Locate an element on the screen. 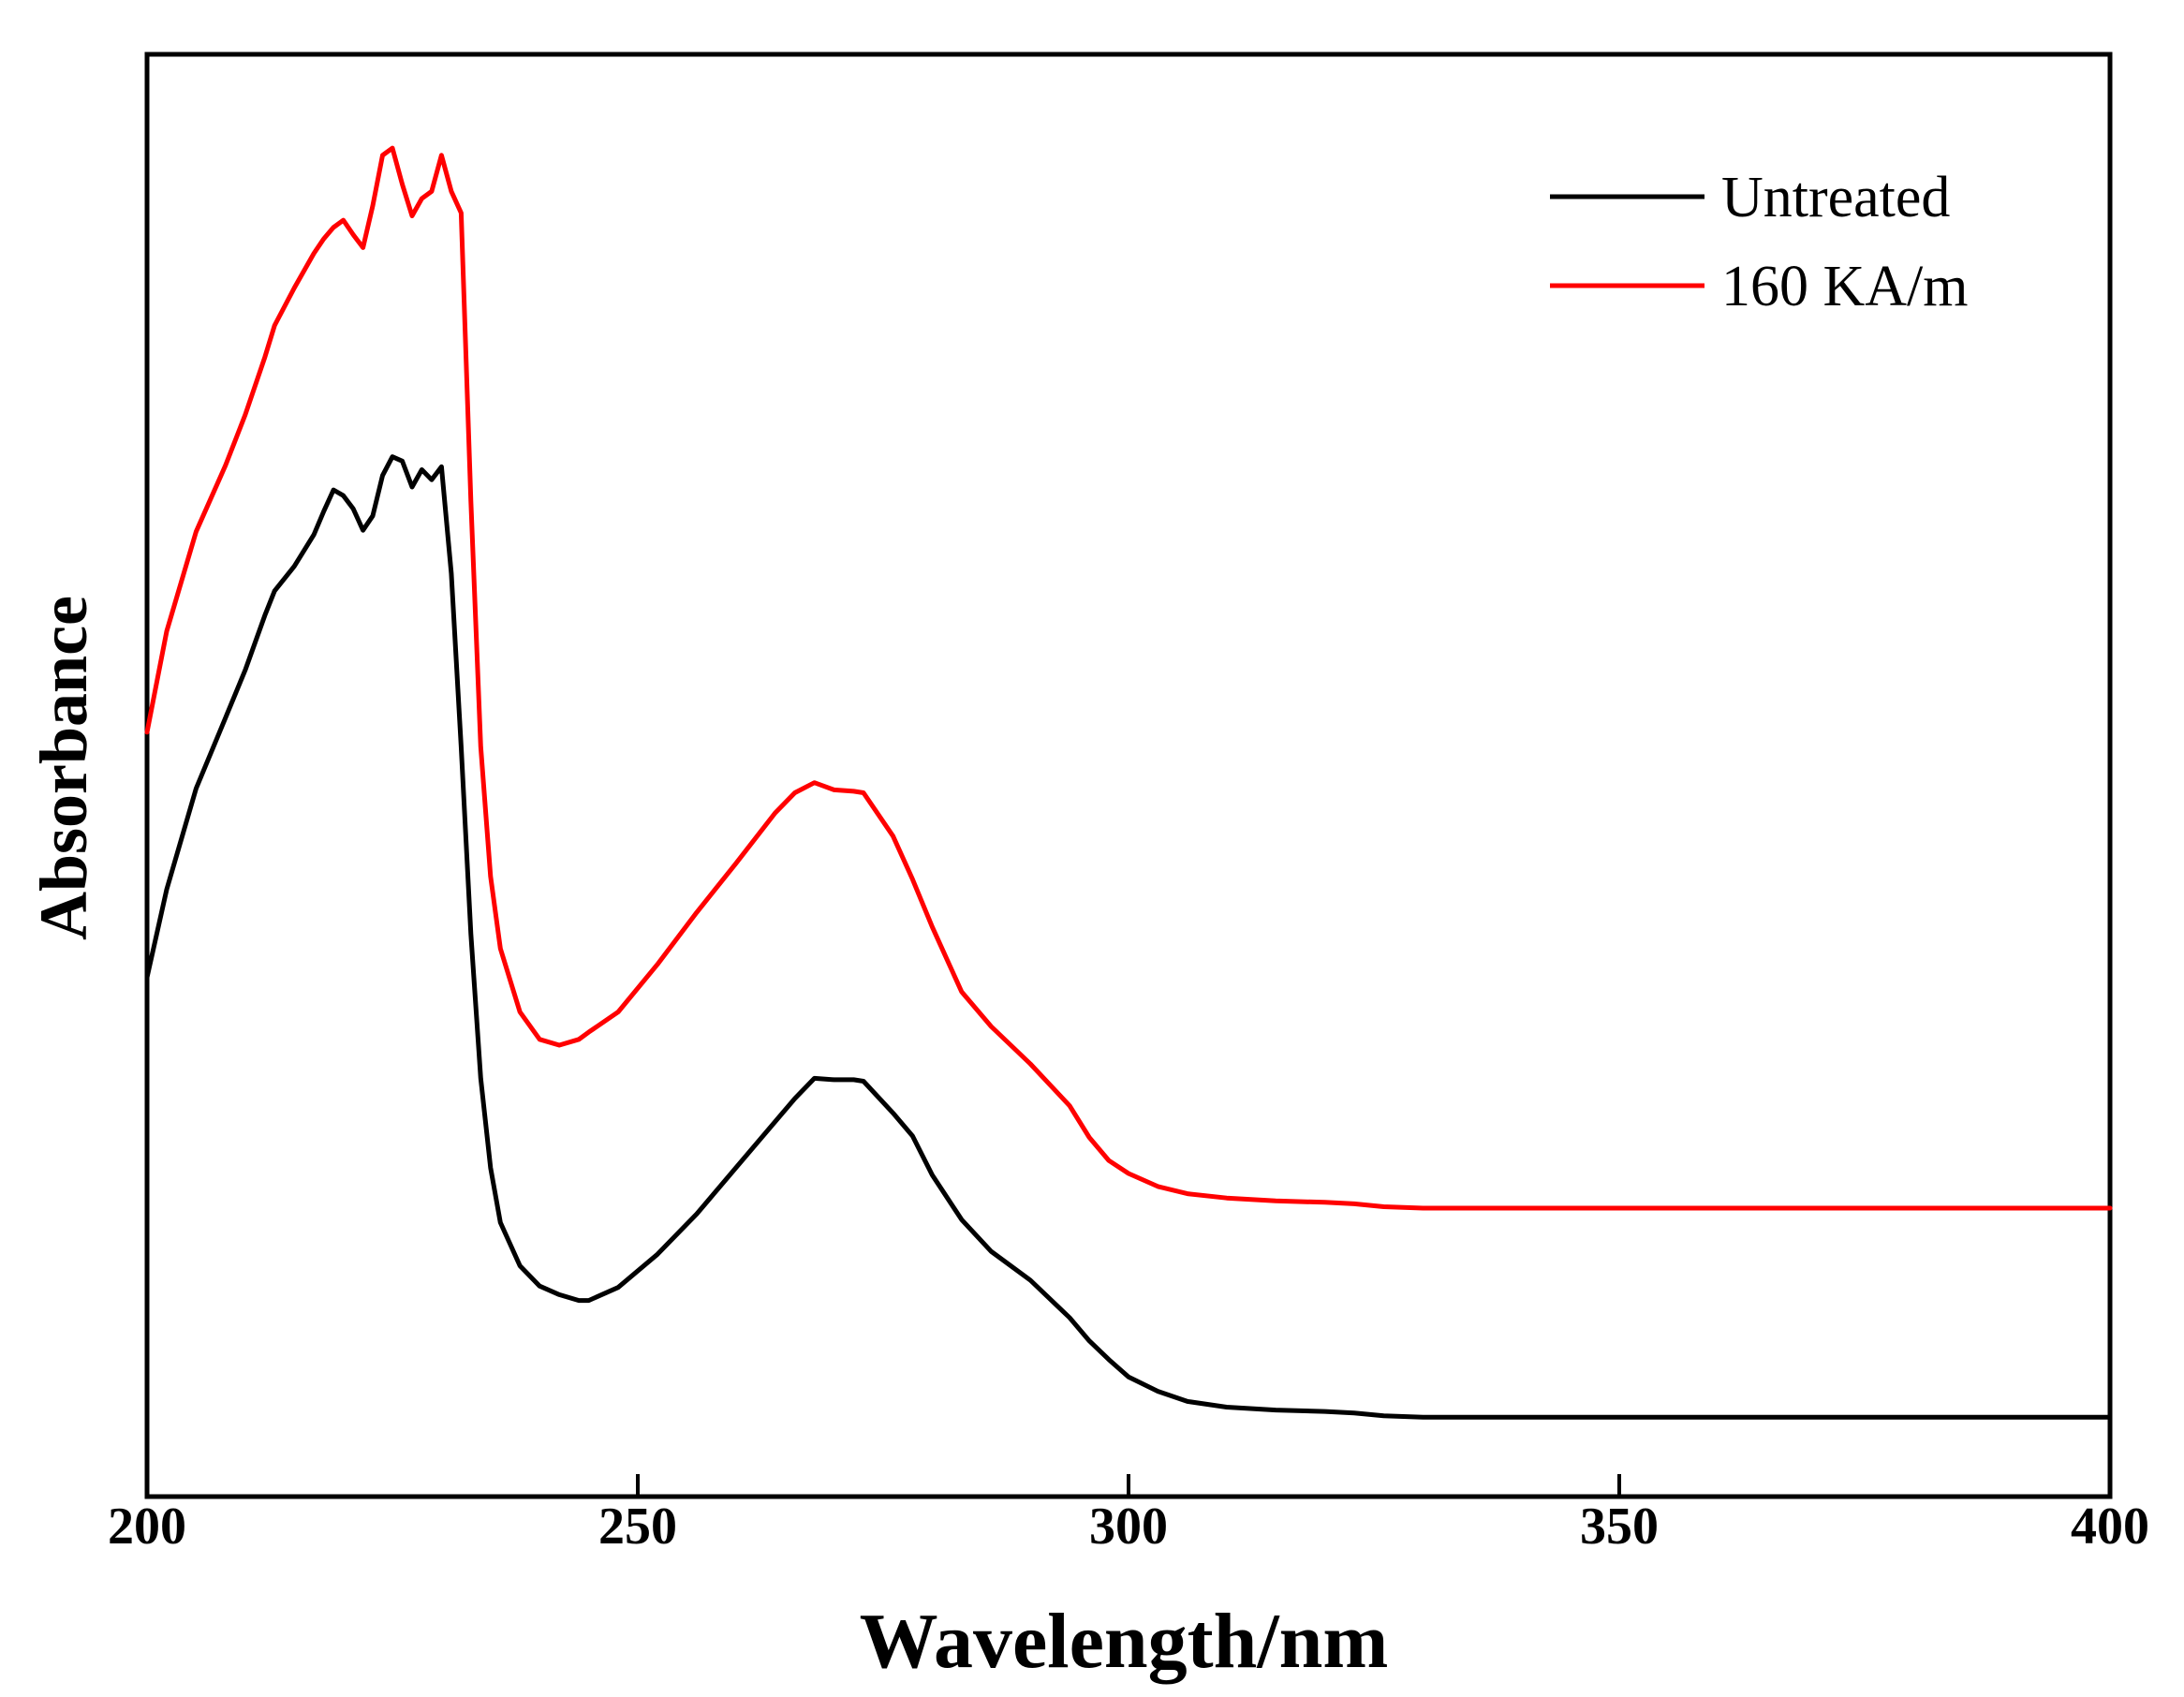 The width and height of the screenshot is (2184, 1697). x-tick-label-250: 250 is located at coordinates (637, 1527).